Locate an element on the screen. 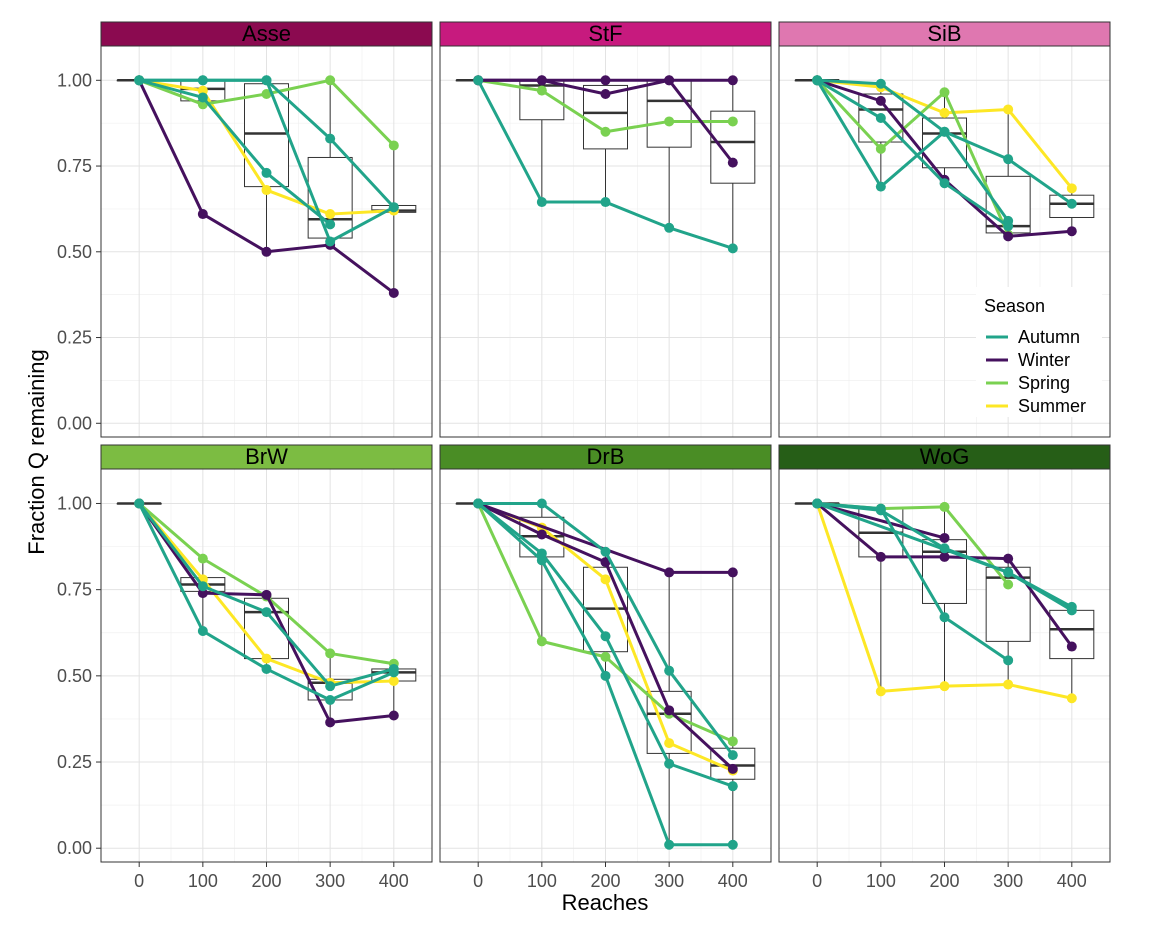  strip-label: StF is located at coordinates (605, 33).